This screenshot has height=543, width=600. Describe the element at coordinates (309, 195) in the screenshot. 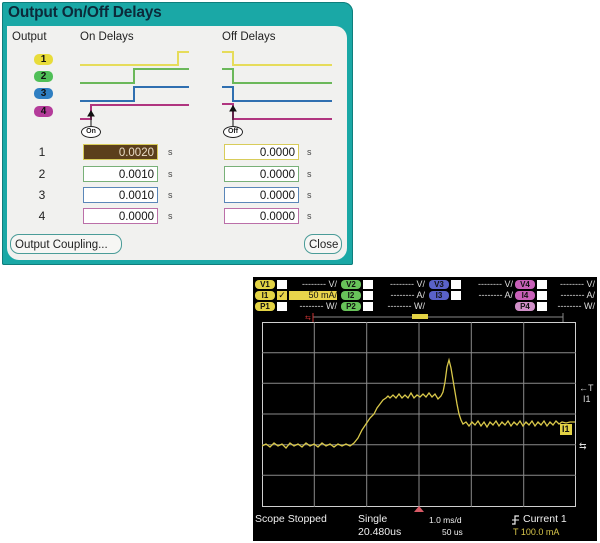

I see `off-delay-3-unit: s` at that location.